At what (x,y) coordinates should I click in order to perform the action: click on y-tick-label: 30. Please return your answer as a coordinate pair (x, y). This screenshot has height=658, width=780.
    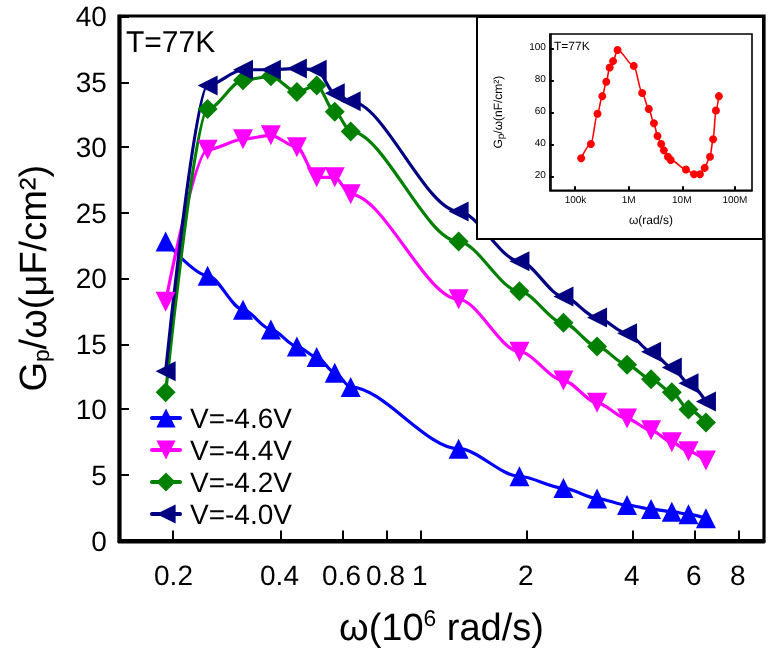
    Looking at the image, I should click on (91, 147).